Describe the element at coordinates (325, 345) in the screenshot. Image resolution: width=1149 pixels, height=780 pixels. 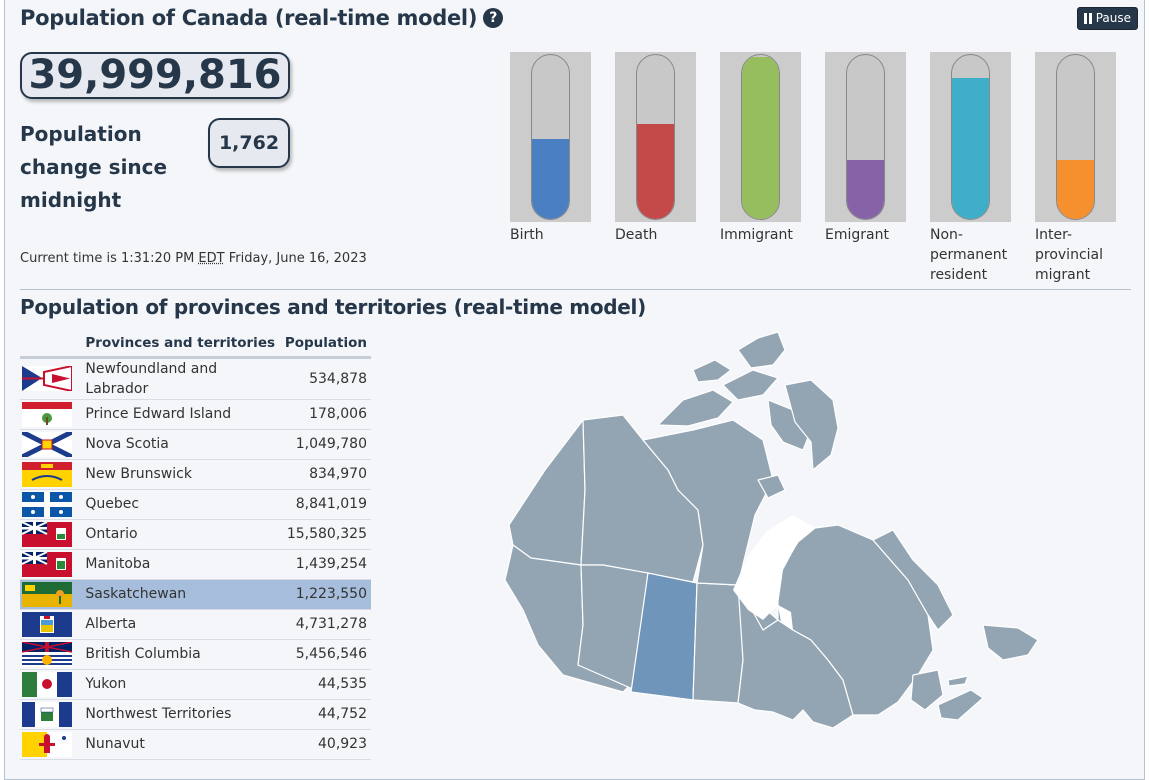
I see `population-column-header: Population` at that location.